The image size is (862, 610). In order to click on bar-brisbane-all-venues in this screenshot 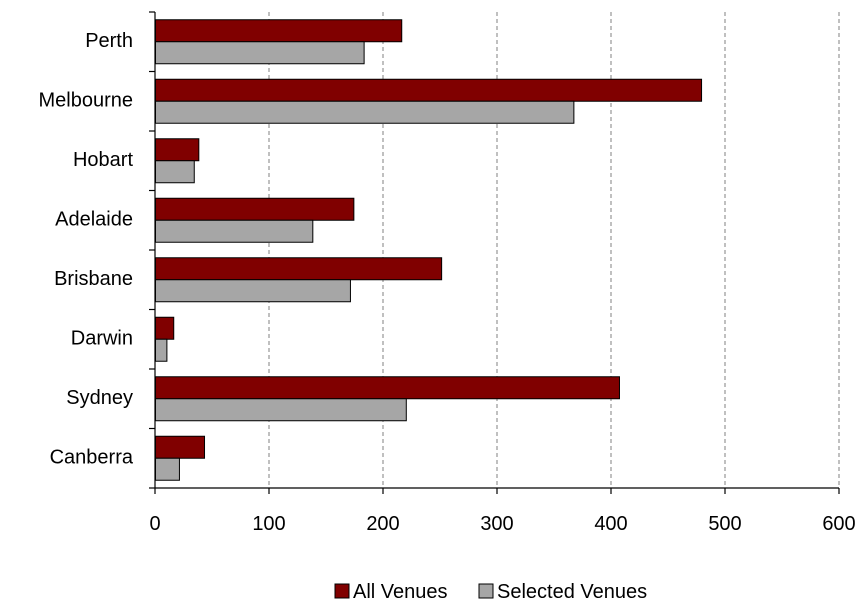, I will do `click(299, 269)`.